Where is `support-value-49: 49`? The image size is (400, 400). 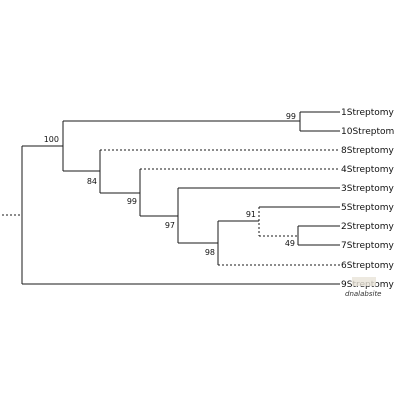
support-value-49: 49 is located at coordinates (290, 243).